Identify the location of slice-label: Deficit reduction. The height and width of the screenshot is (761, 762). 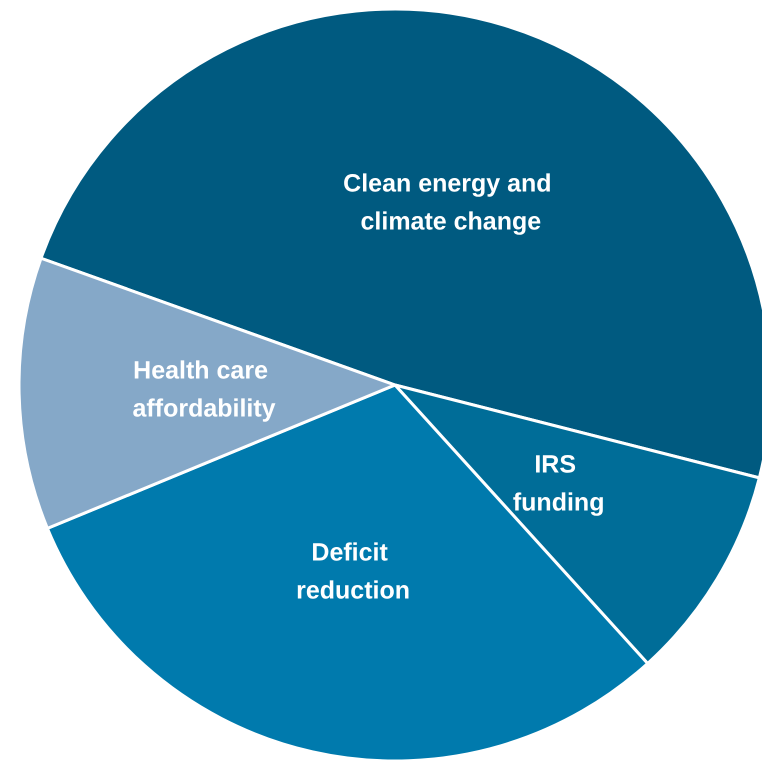
(353, 571).